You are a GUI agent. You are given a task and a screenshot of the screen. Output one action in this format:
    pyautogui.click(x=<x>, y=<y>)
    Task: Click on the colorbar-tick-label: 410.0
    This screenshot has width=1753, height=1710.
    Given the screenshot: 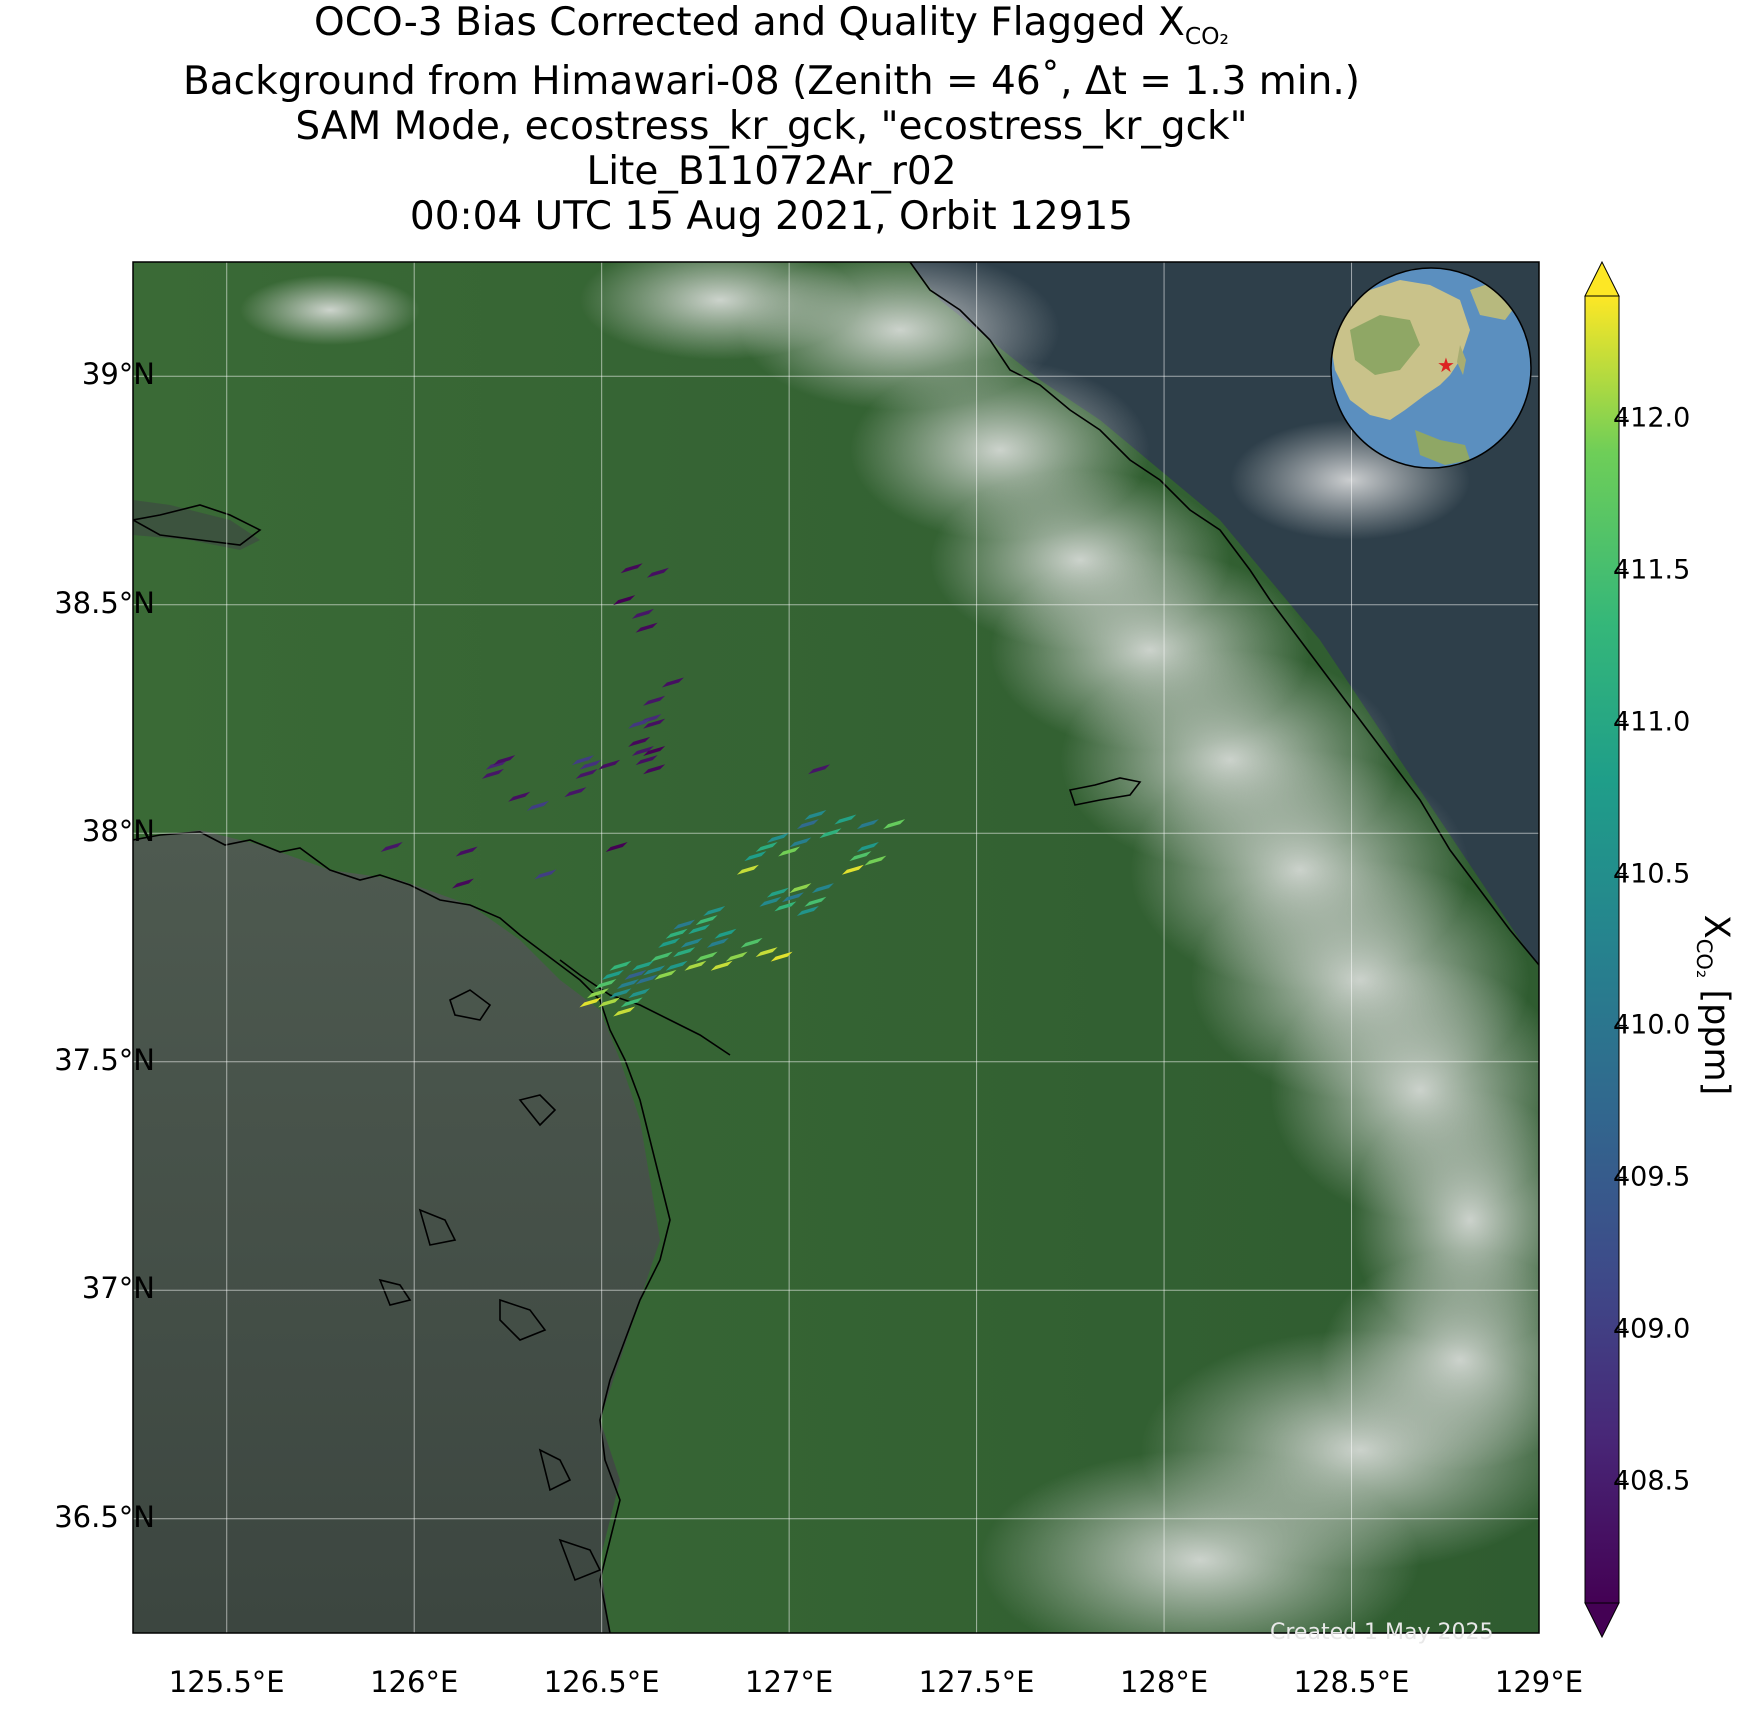 What is the action you would take?
    pyautogui.click(x=1652, y=1025)
    